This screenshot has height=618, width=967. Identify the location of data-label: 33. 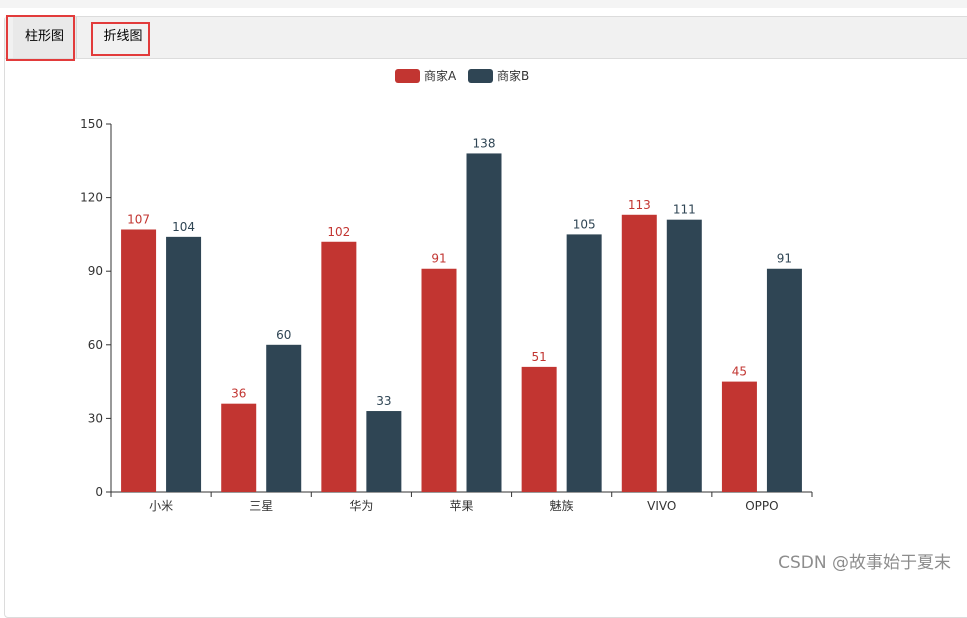
(383, 401).